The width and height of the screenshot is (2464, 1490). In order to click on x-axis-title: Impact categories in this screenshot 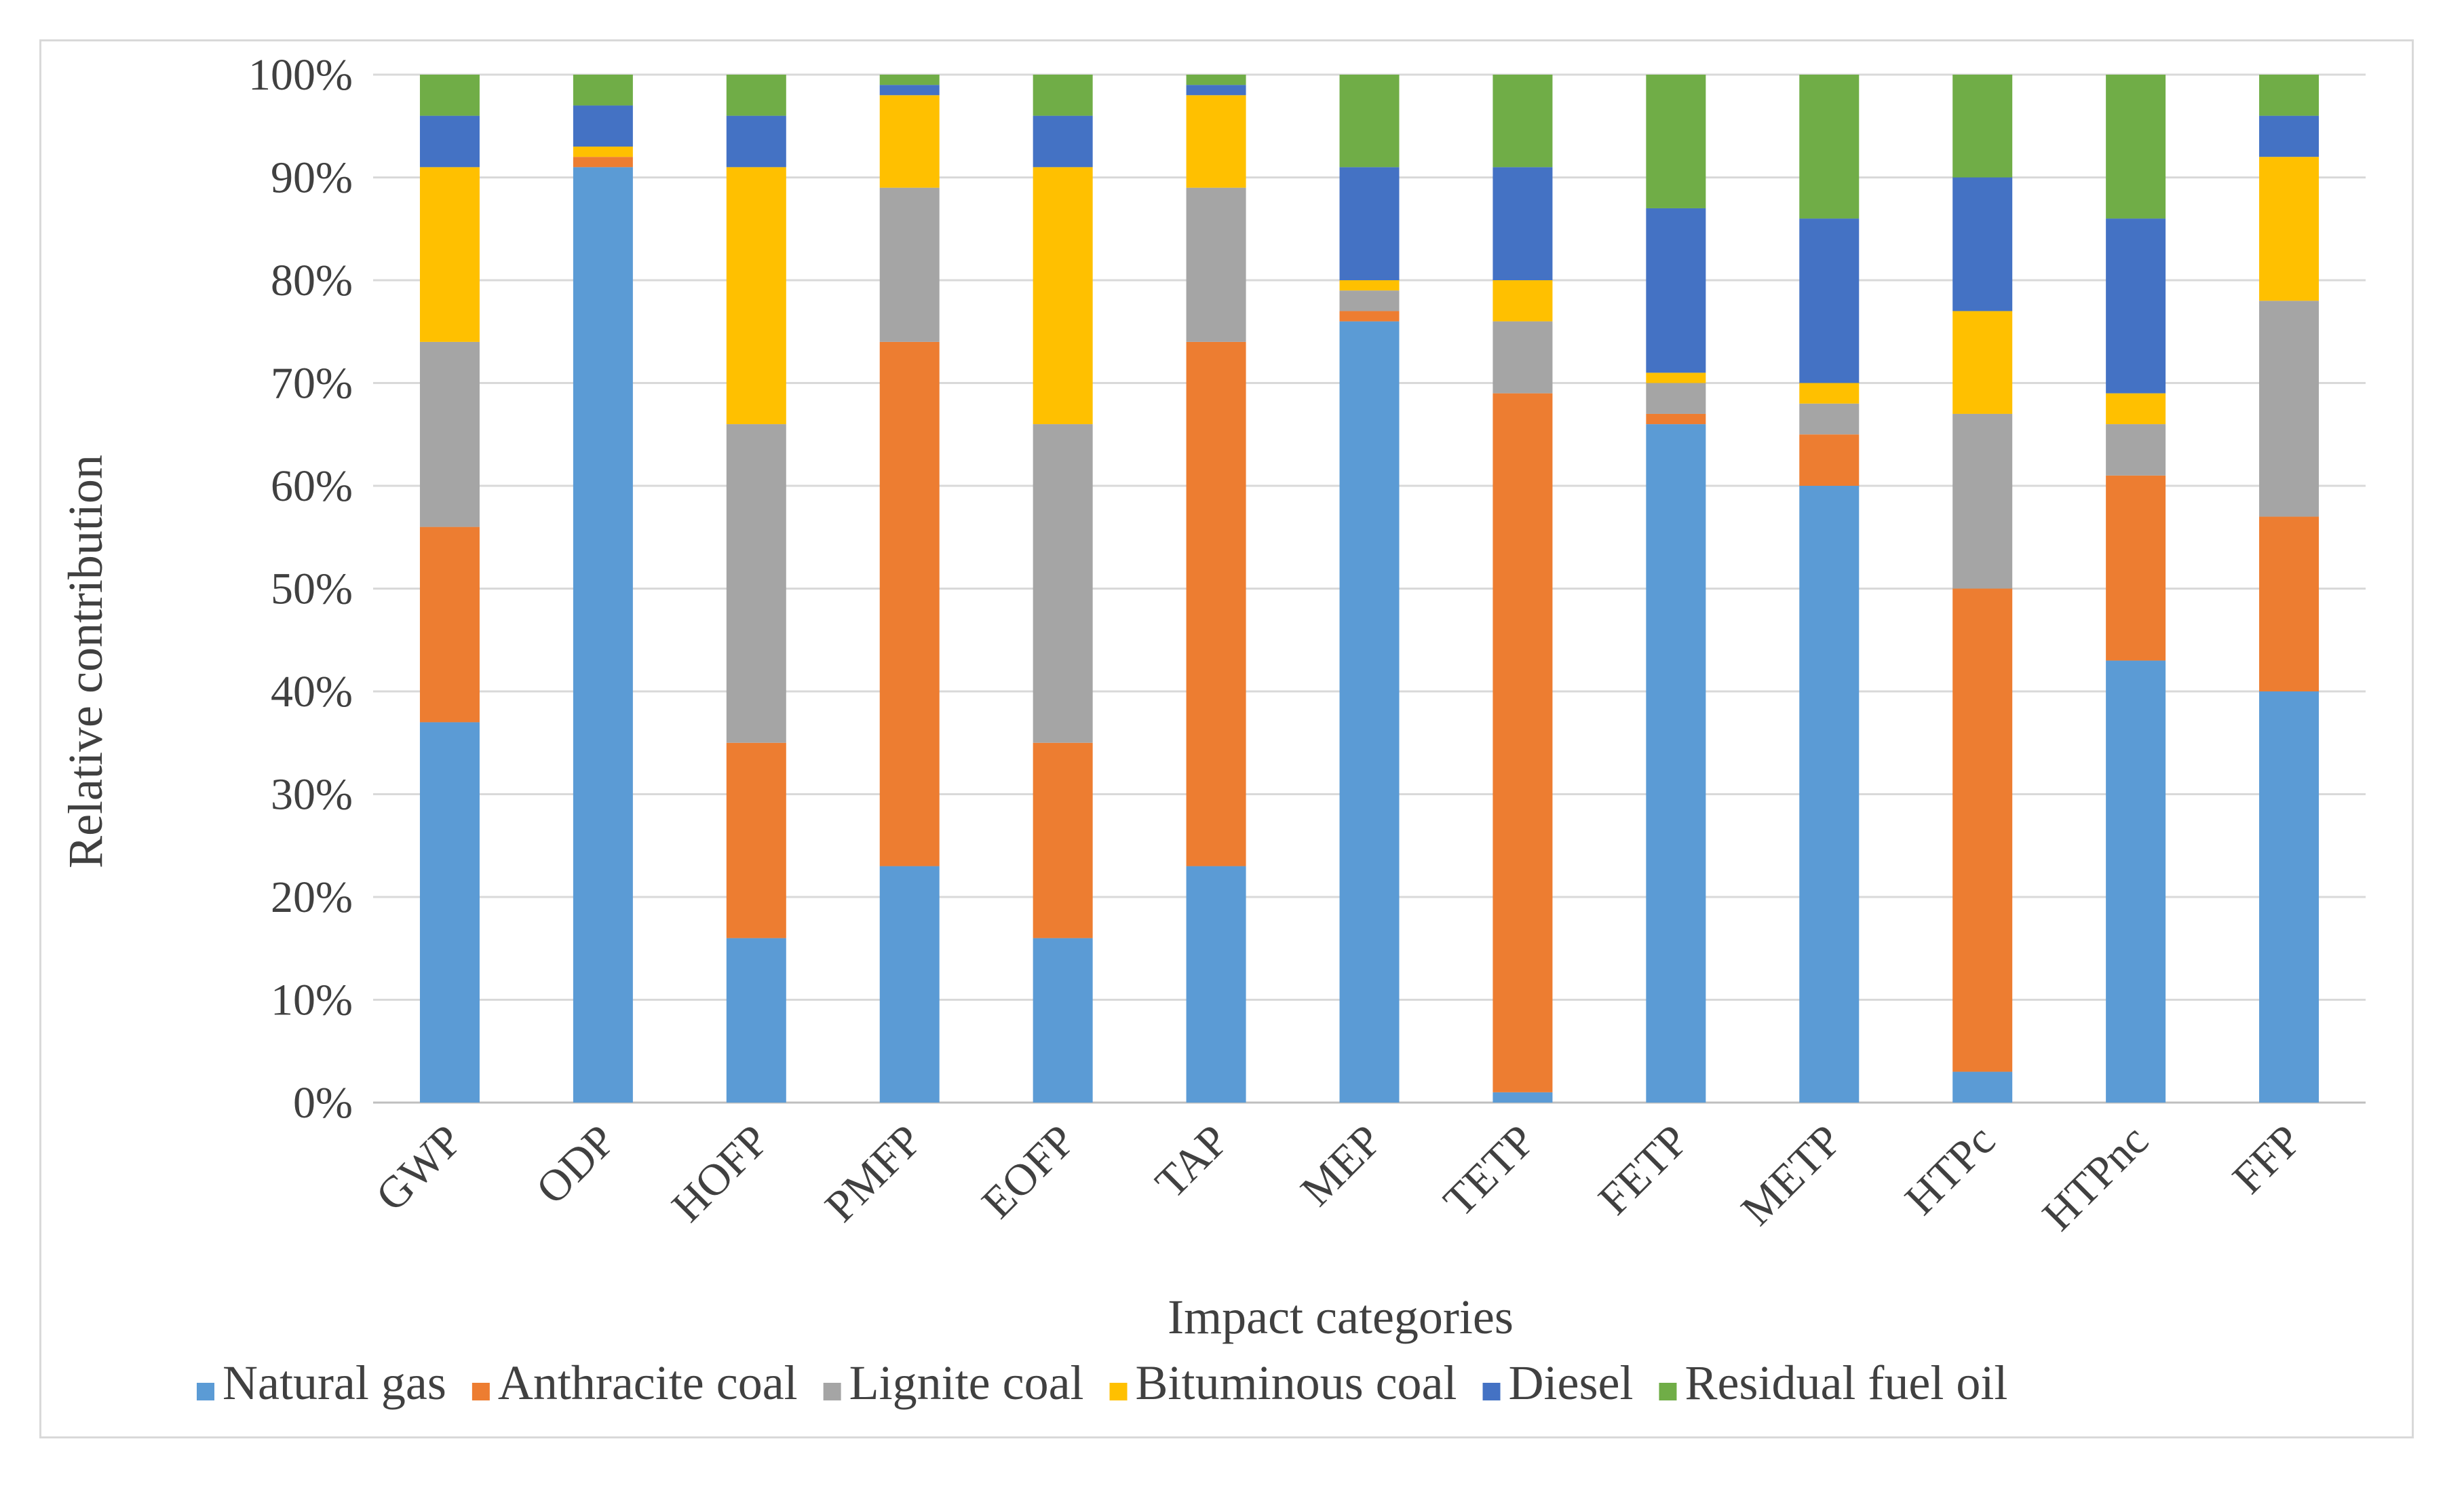, I will do `click(1341, 1317)`.